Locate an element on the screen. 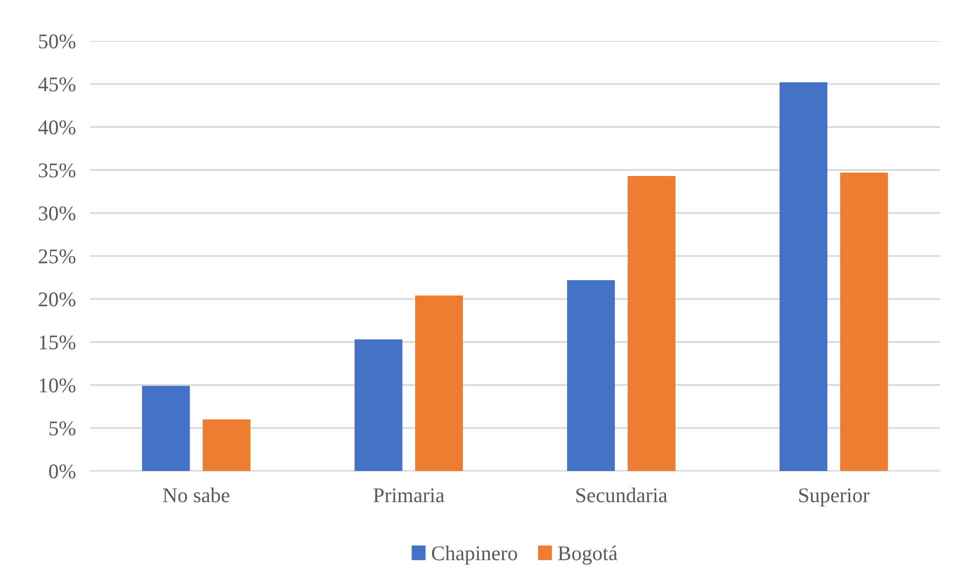  y-tick-label: 5% is located at coordinates (63, 428).